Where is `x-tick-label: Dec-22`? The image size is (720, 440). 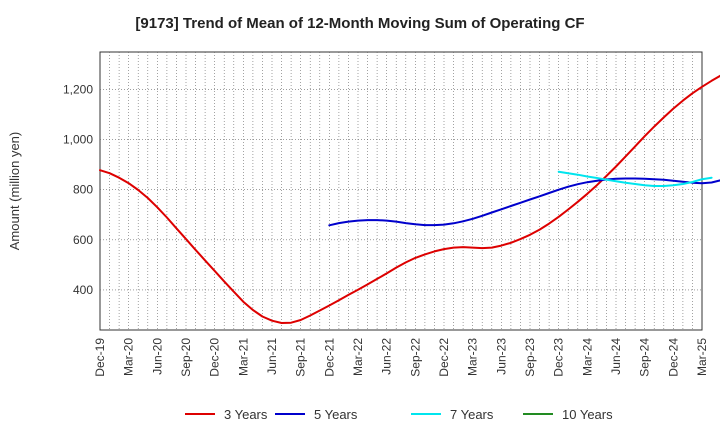 x-tick-label: Dec-22 is located at coordinates (444, 357).